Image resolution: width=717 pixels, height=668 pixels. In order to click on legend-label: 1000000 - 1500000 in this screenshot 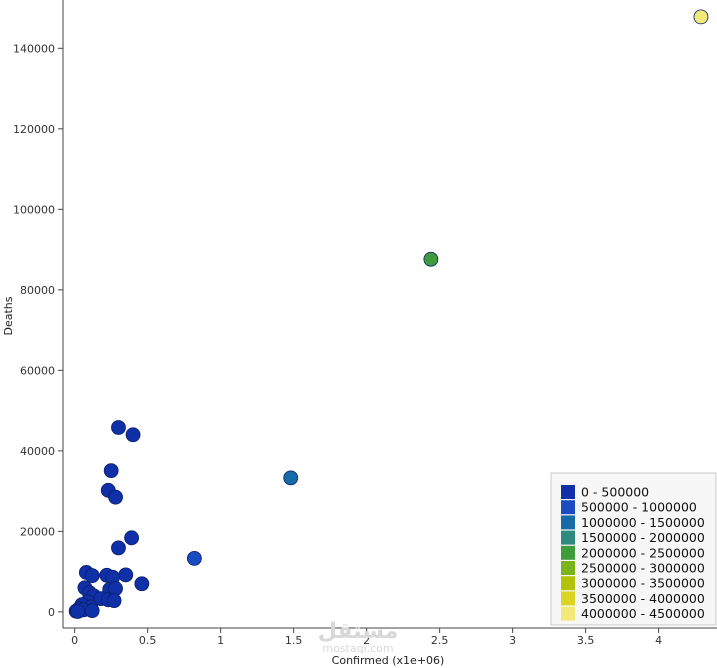, I will do `click(643, 522)`.